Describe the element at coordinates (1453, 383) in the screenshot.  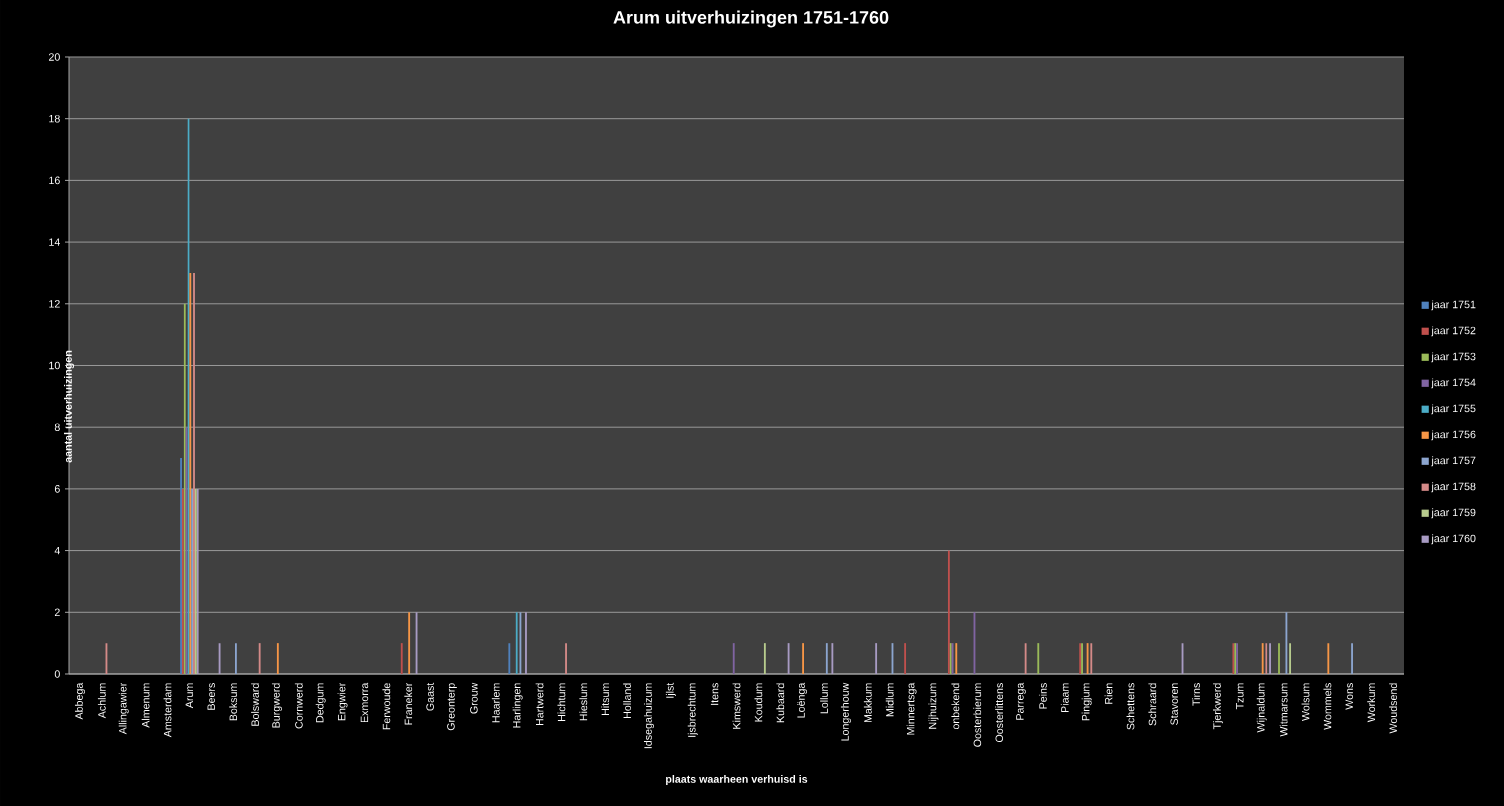
I see `legend-label: jaar 1754` at that location.